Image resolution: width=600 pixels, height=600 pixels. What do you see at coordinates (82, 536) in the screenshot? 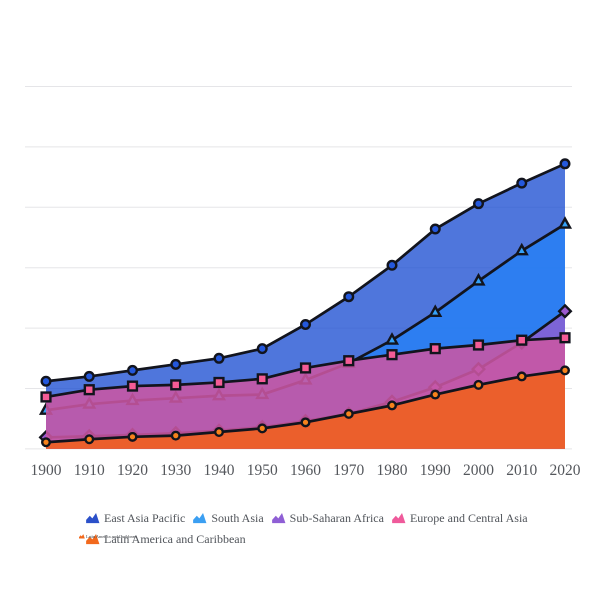
I see `legend-glitch-icon` at bounding box center [82, 536].